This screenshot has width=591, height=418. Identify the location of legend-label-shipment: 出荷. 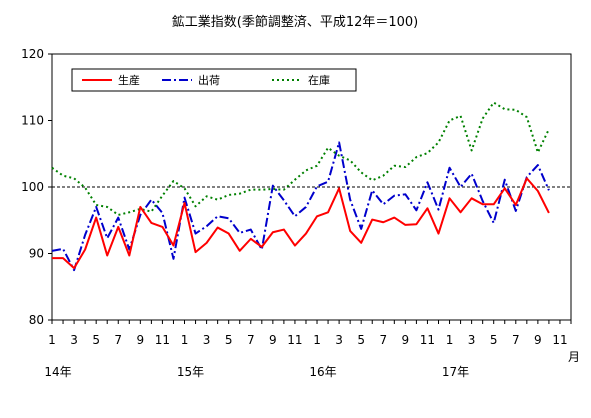
(209, 80).